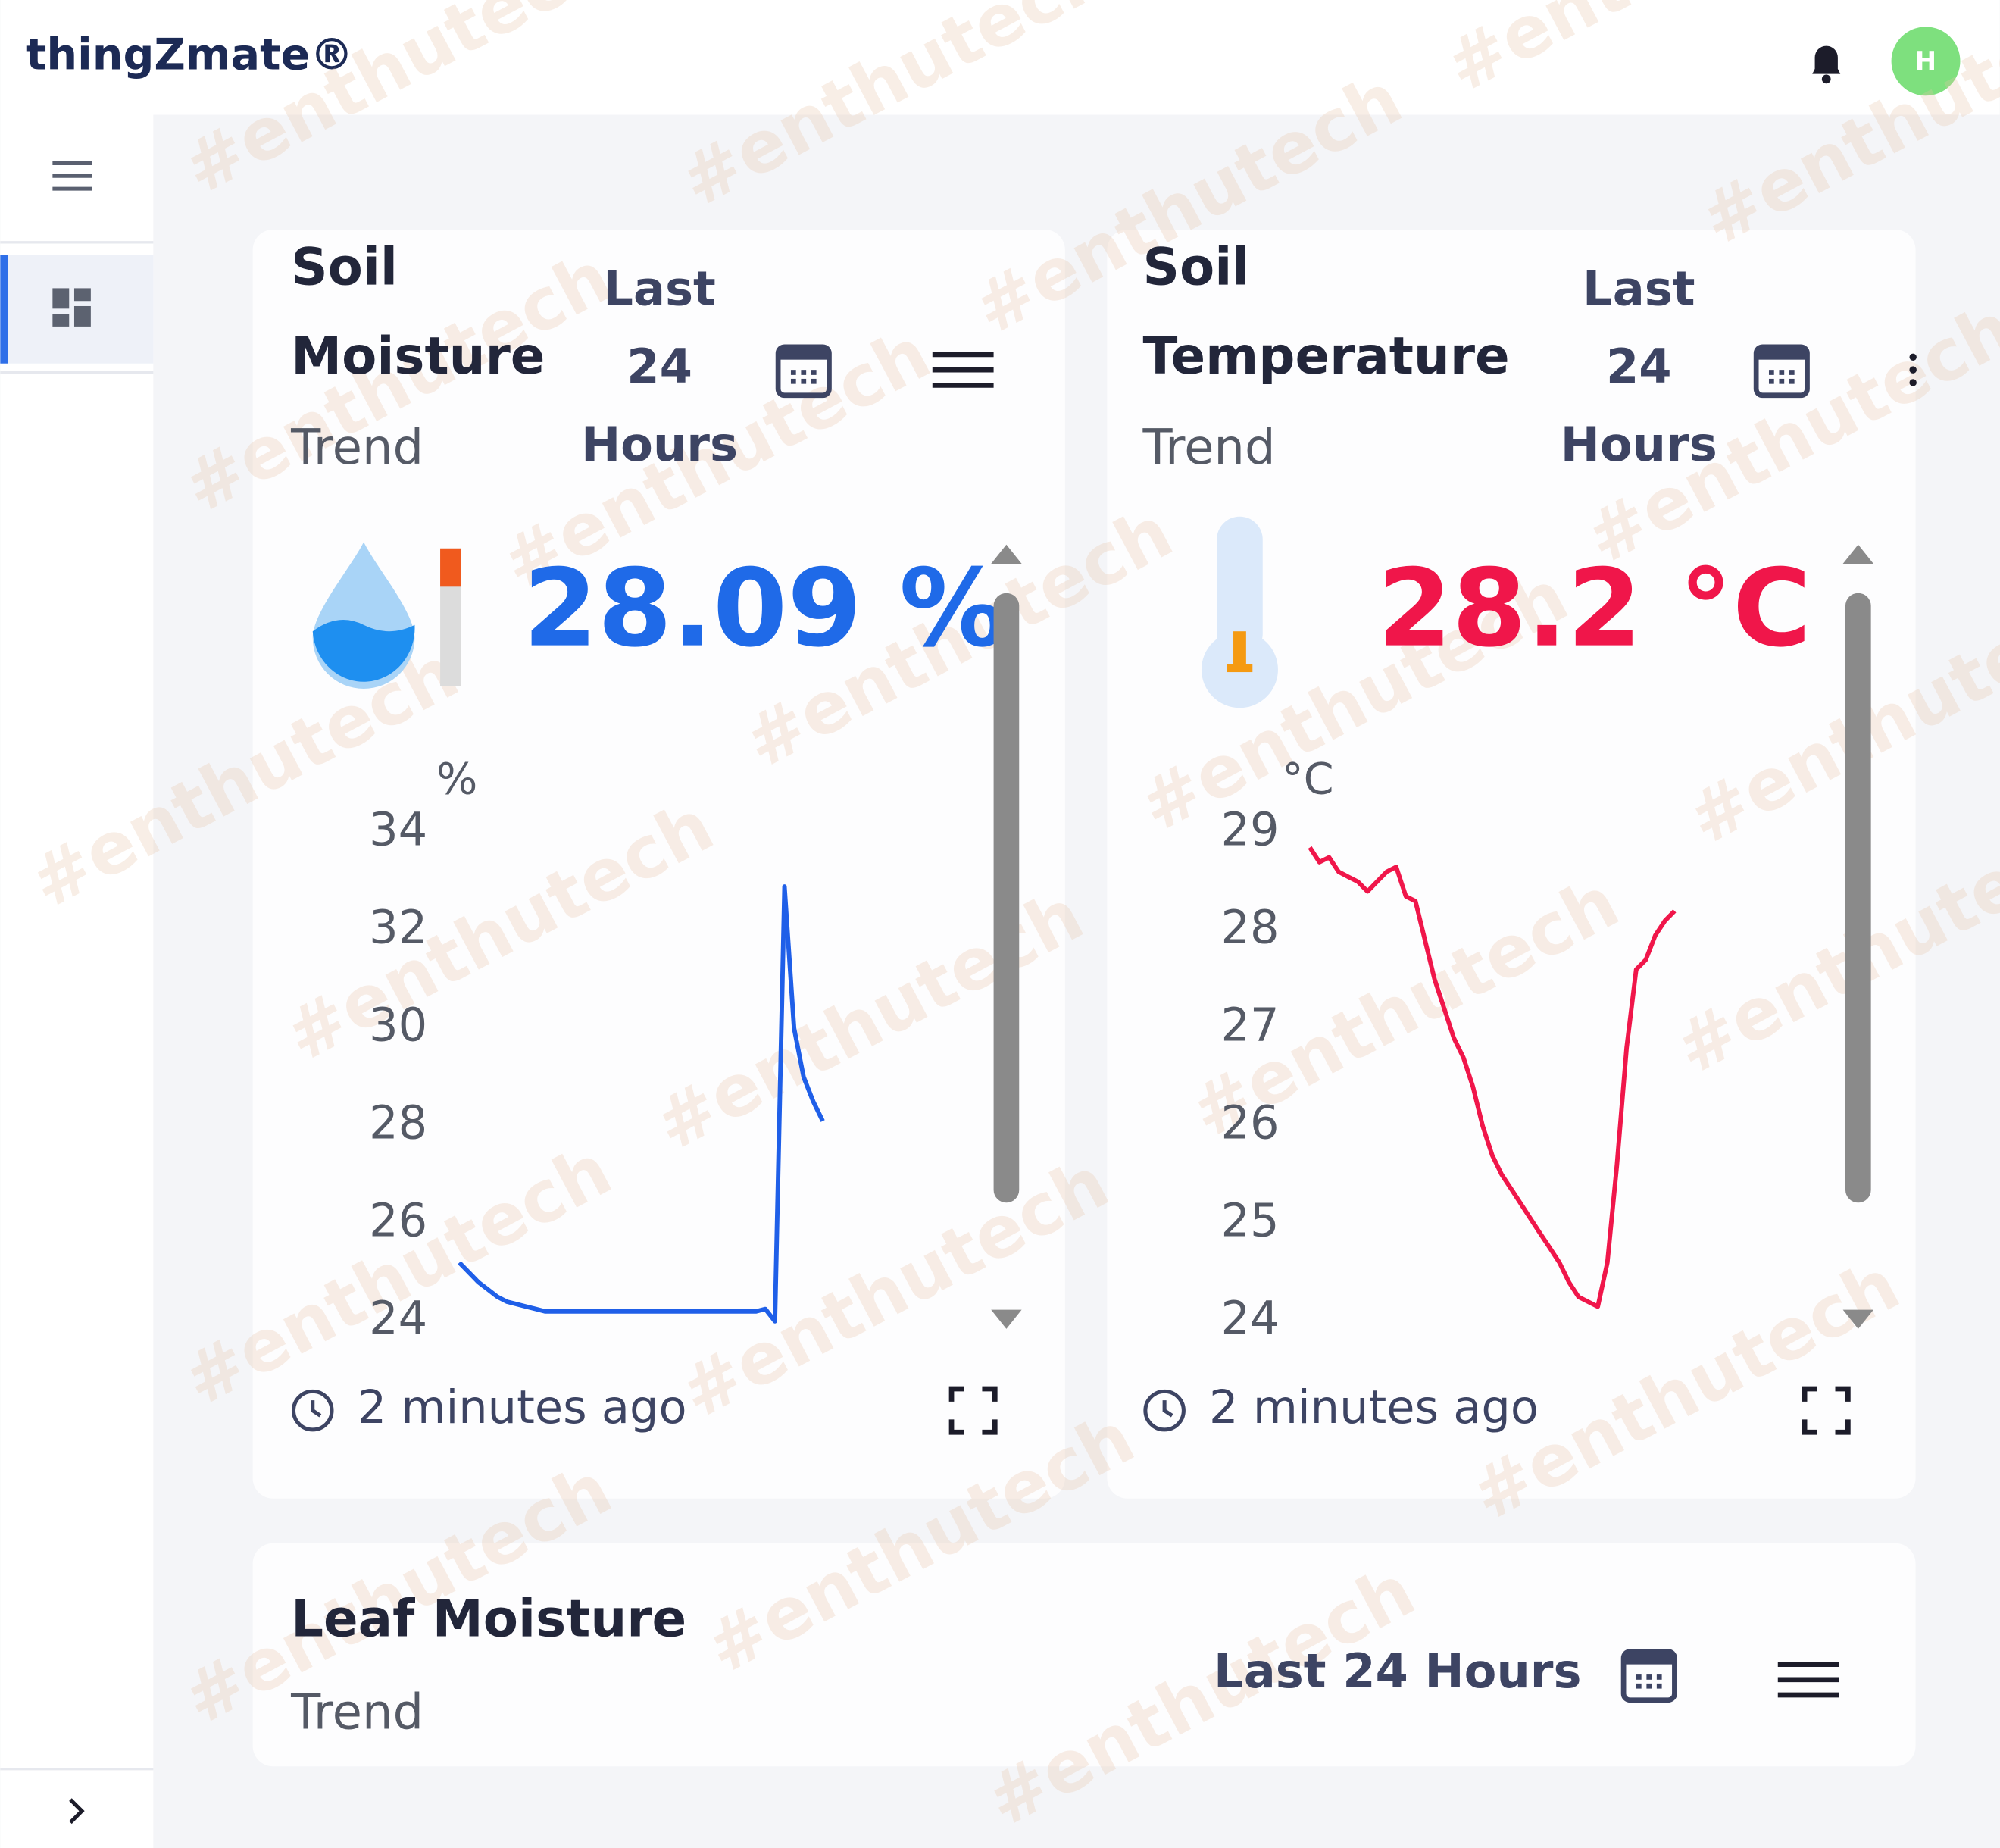  What do you see at coordinates (1308, 779) in the screenshot?
I see `y-unit: °C` at bounding box center [1308, 779].